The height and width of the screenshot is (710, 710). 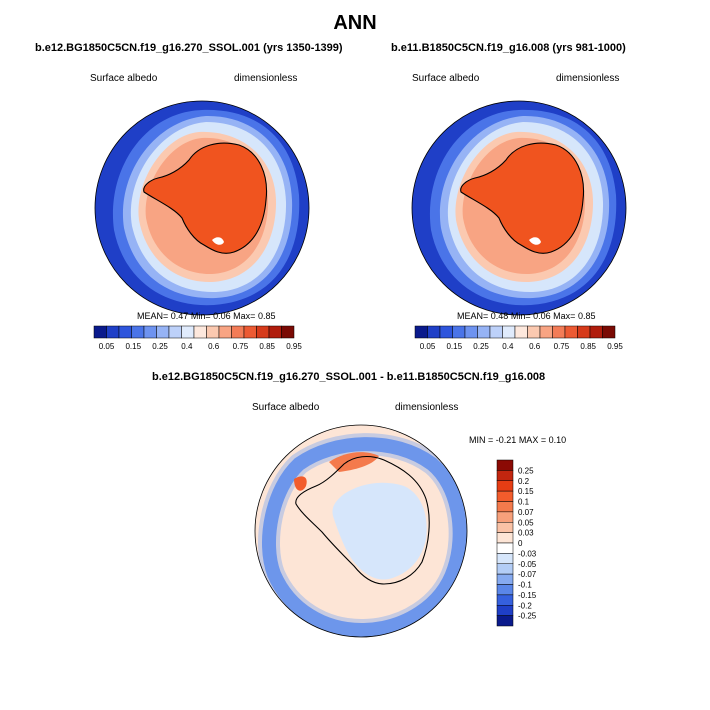 What do you see at coordinates (526, 512) in the screenshot?
I see `colorbar-tick-label: 0.07` at bounding box center [526, 512].